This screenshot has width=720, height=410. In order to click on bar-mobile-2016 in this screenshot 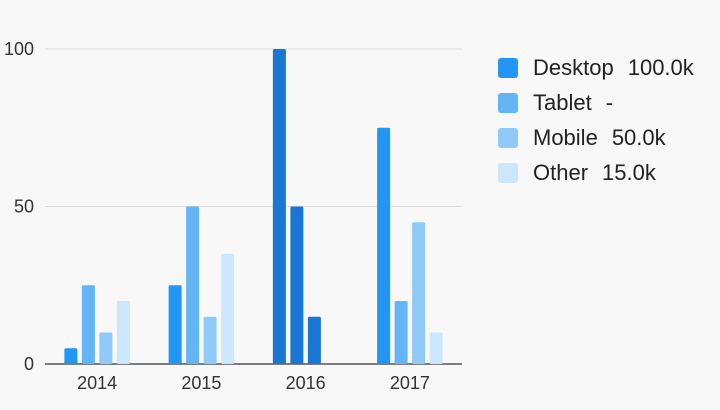, I will do `click(314, 340)`.